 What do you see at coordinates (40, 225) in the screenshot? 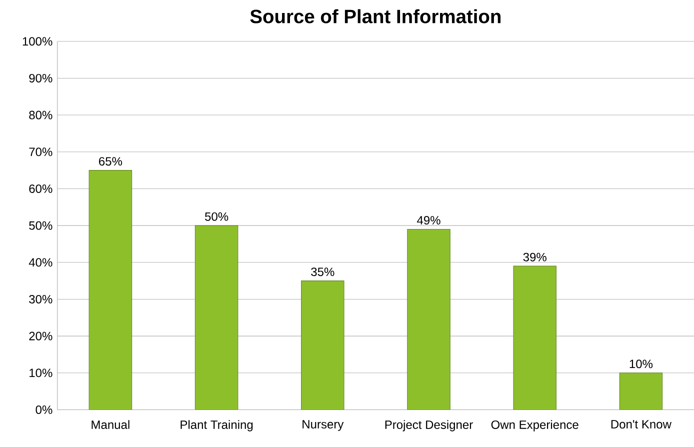
I see `y-tick-label: 50%` at bounding box center [40, 225].